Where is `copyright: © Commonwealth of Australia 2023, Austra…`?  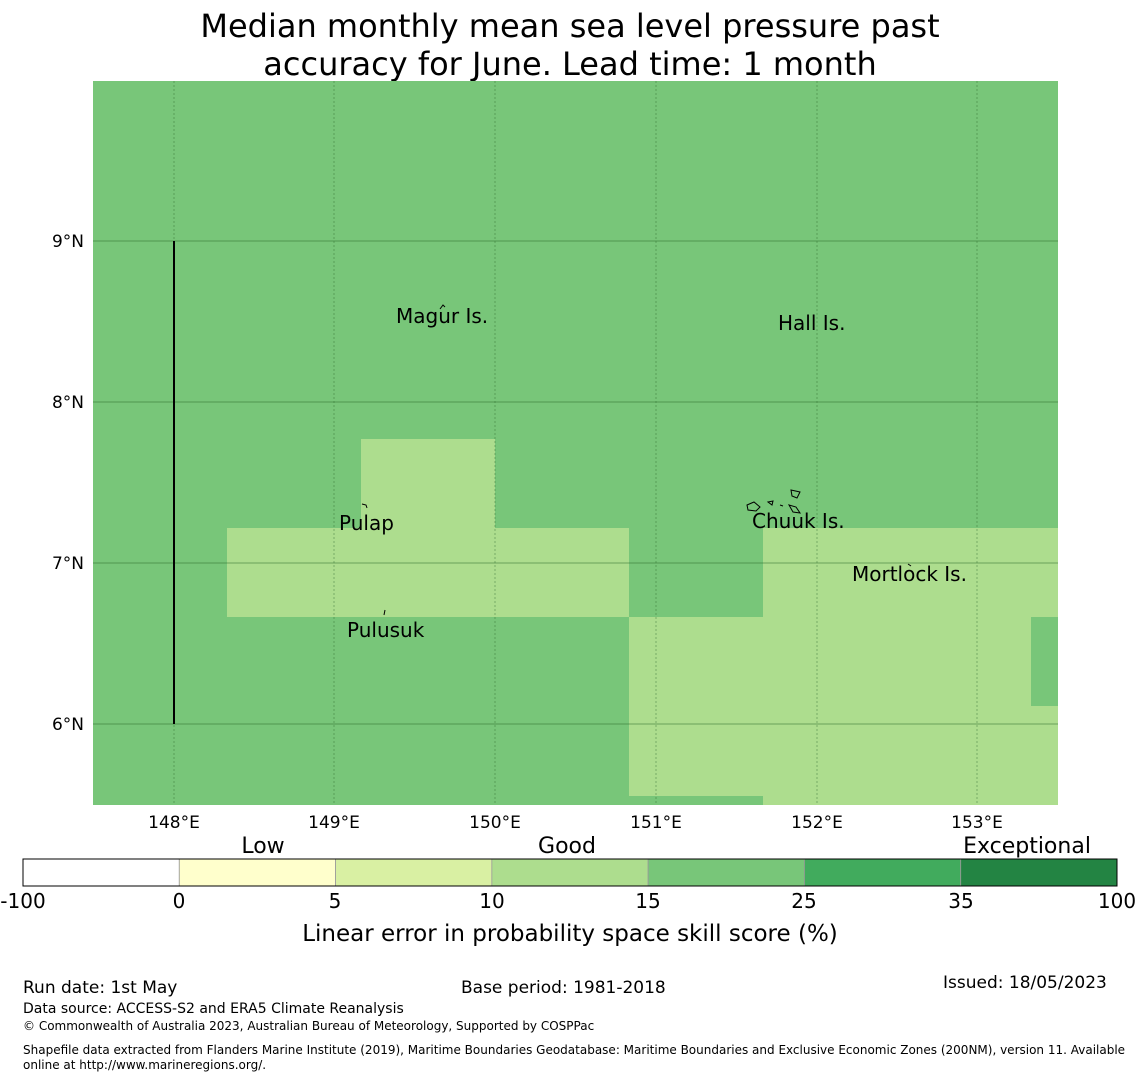 copyright: © Commonwealth of Australia 2023, Austra… is located at coordinates (309, 1026).